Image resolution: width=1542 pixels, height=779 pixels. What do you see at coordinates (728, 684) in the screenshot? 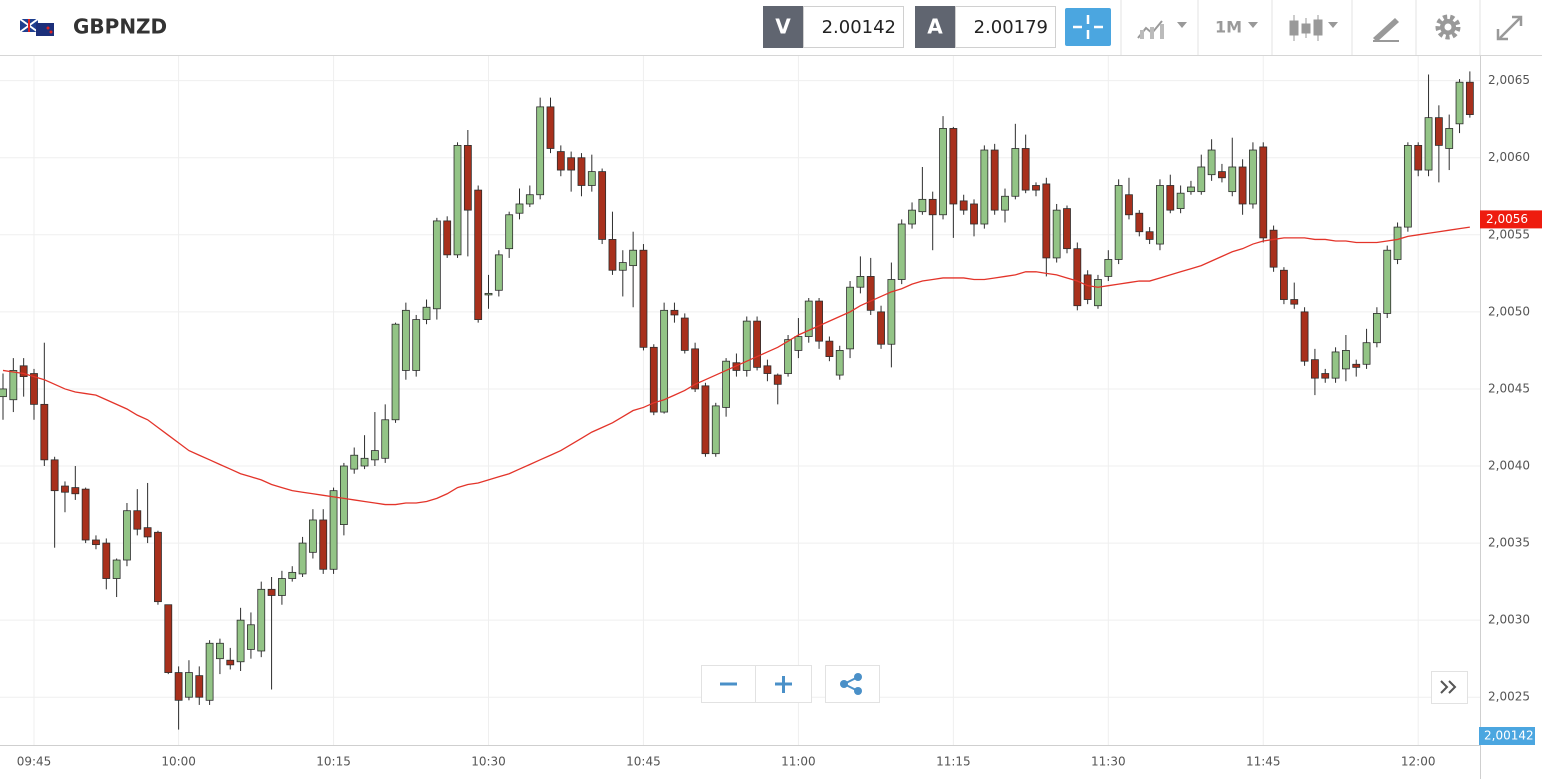
I see `zoom-out-button` at bounding box center [728, 684].